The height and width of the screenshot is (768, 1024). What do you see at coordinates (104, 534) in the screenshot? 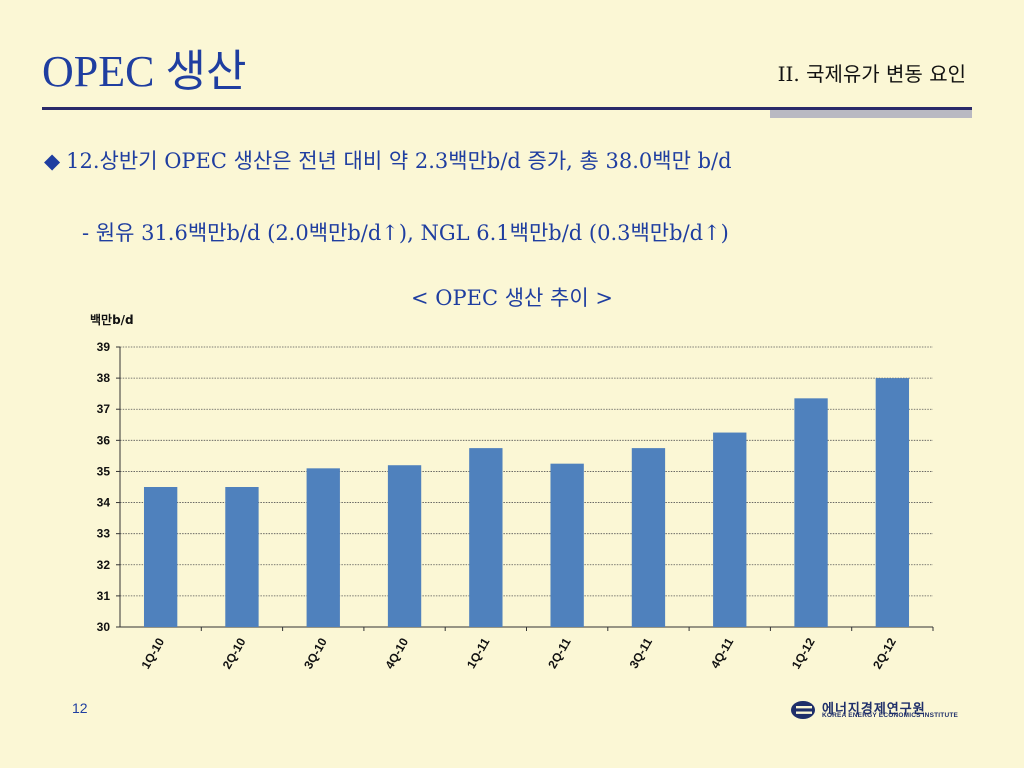
I see `y-tick-label: 33` at bounding box center [104, 534].